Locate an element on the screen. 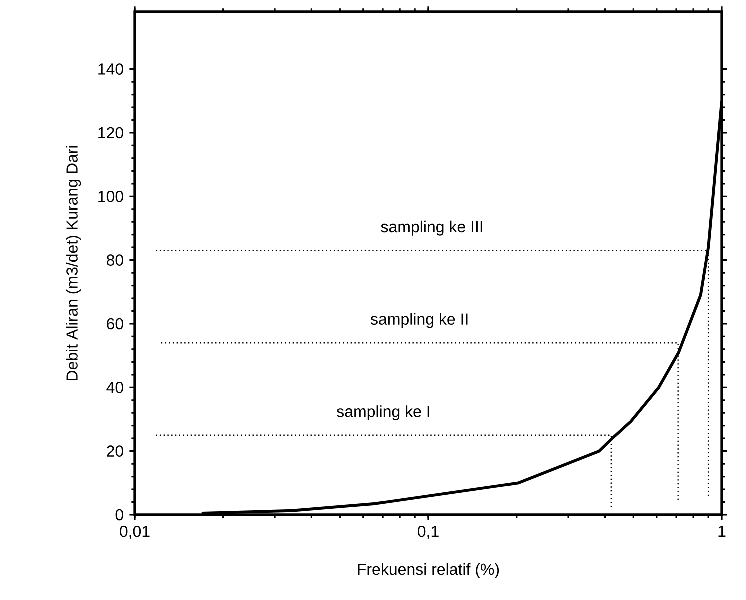 This screenshot has height=600, width=746. y-tick-label: 0 is located at coordinates (120, 515).